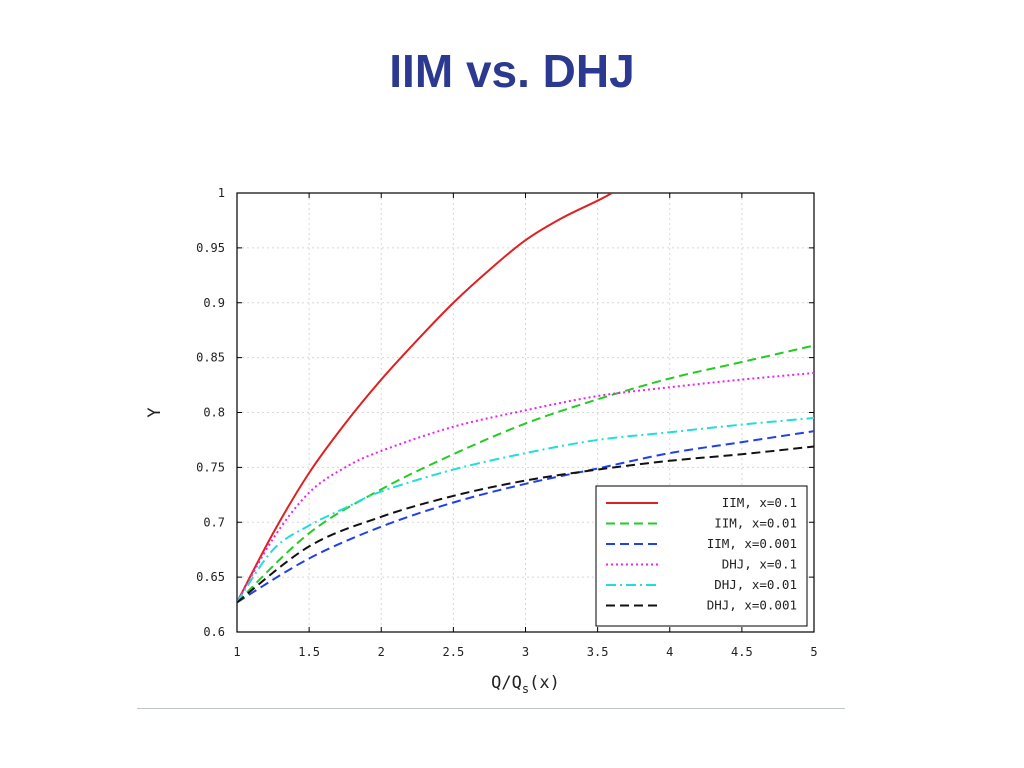 Image resolution: width=1024 pixels, height=768 pixels. Describe the element at coordinates (742, 652) in the screenshot. I see `x-tick-label: 4.5` at that location.